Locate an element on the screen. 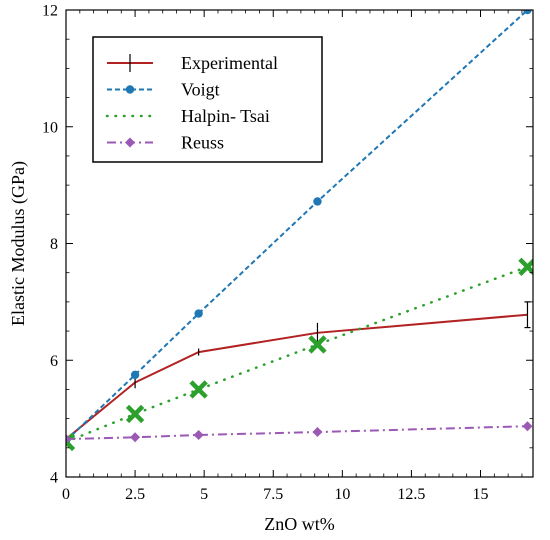  x-tick-label: 15 is located at coordinates (480, 494).